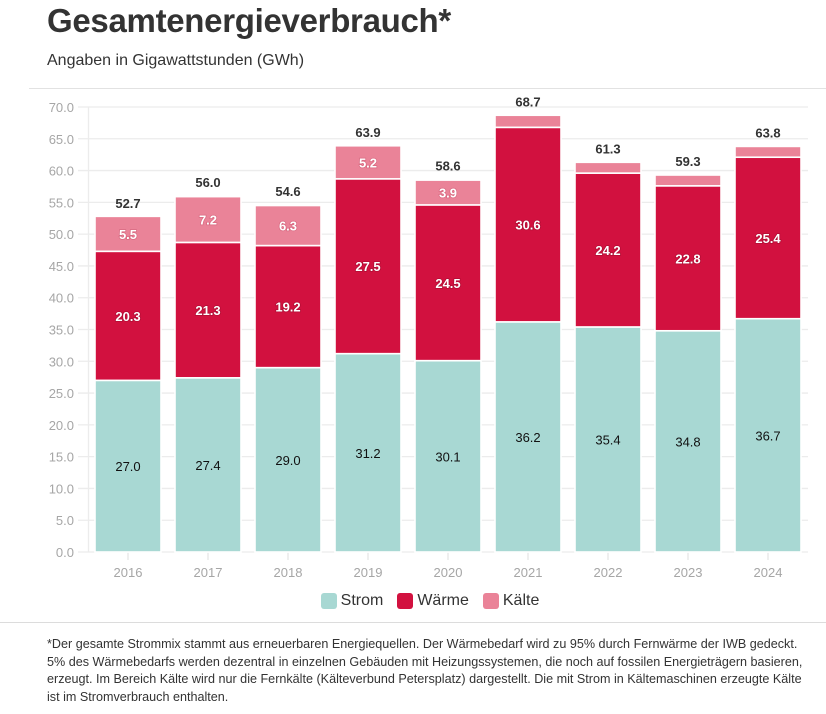 This screenshot has width=826, height=714. What do you see at coordinates (207, 182) in the screenshot?
I see `total-value-label: 56.0` at bounding box center [207, 182].